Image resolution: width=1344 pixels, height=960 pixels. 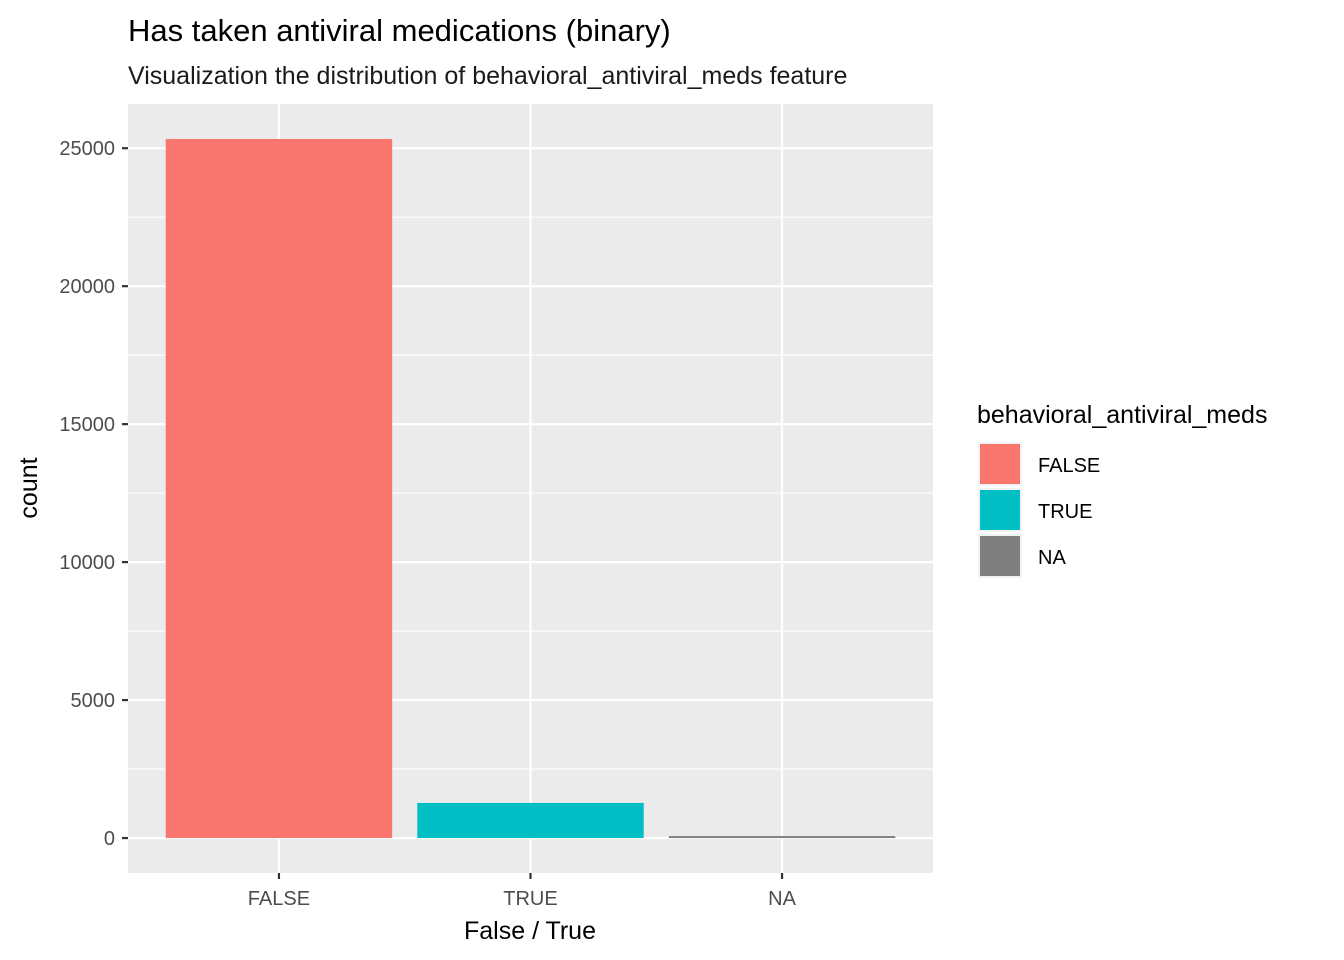 I want to click on y-tick-label: 5000, so click(x=93, y=701).